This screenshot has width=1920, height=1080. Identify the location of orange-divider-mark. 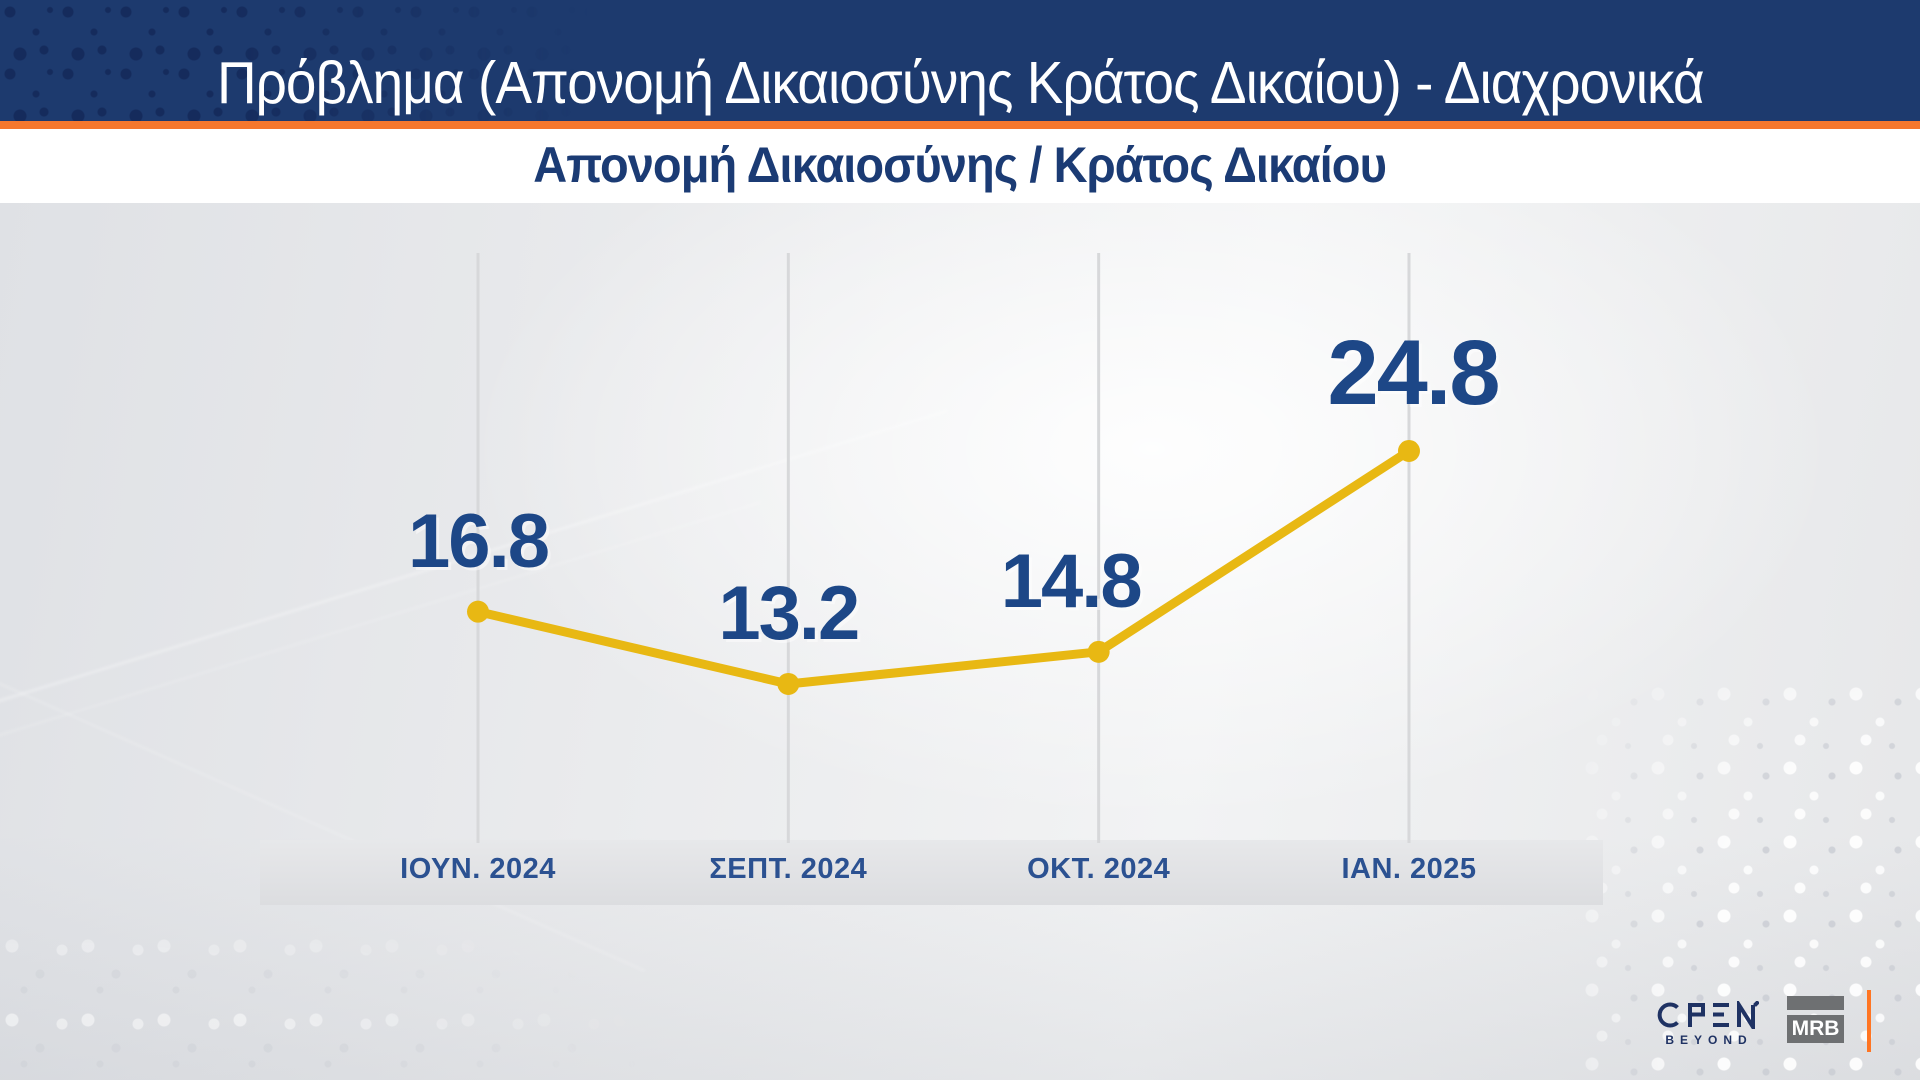
(1869, 1021).